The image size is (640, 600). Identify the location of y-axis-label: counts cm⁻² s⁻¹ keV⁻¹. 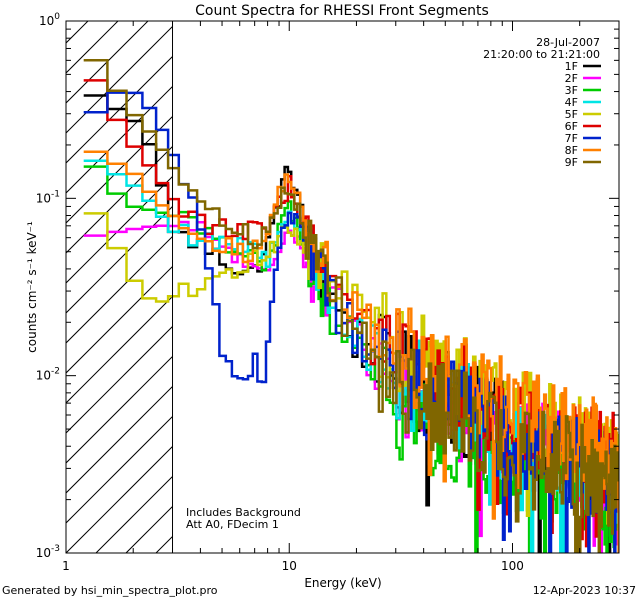
(32, 287).